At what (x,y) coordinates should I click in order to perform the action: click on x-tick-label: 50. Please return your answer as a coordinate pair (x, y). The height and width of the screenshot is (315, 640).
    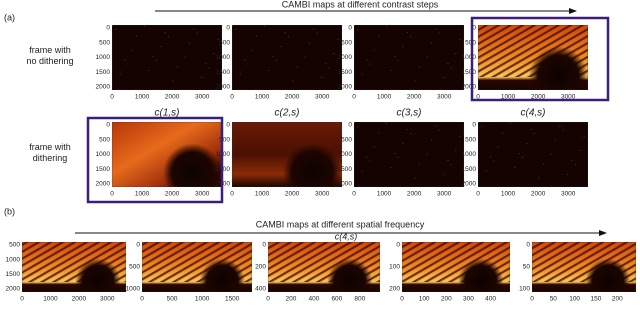
    Looking at the image, I should click on (554, 299).